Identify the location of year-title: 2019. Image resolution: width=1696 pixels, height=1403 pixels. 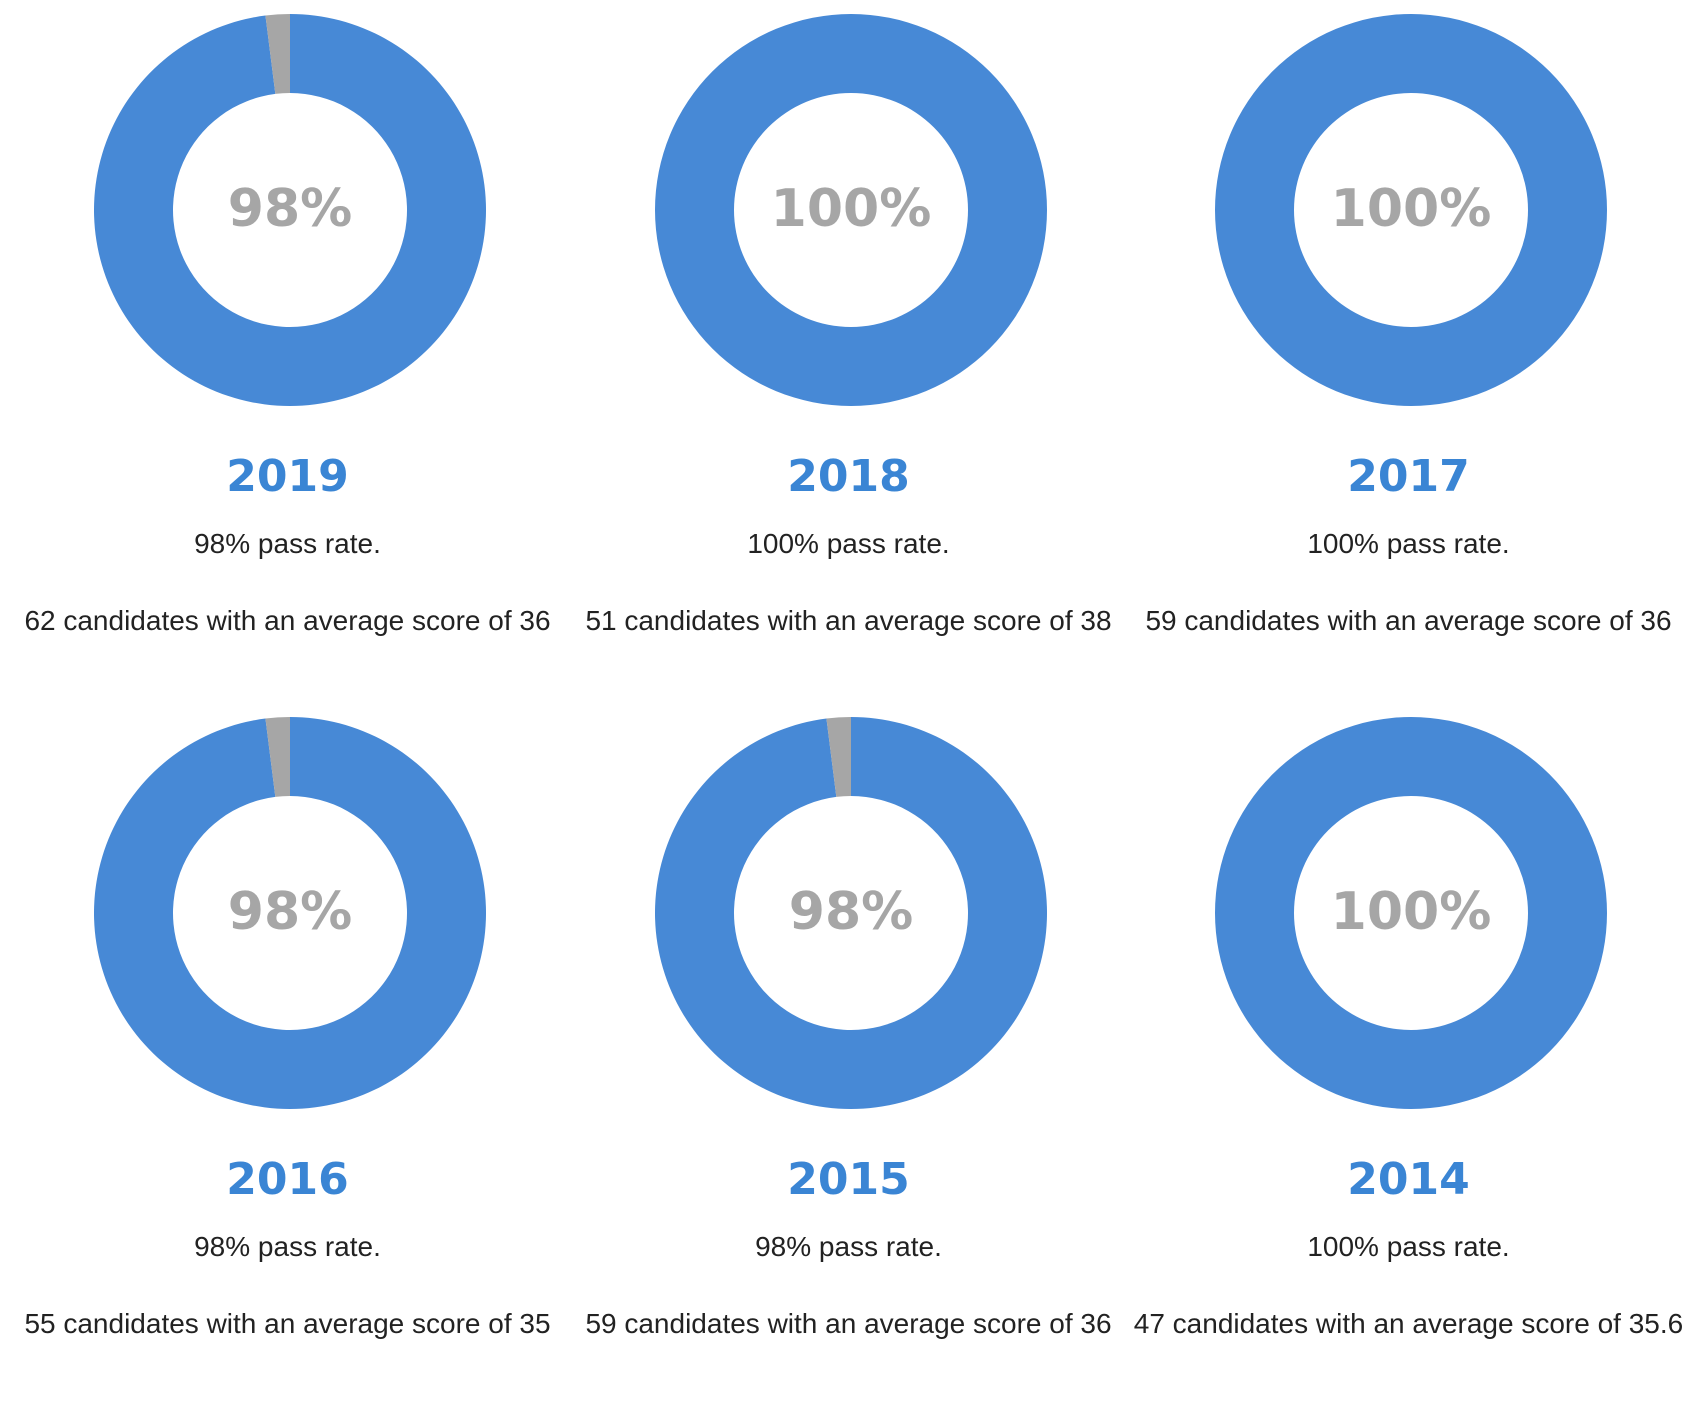
(287, 476).